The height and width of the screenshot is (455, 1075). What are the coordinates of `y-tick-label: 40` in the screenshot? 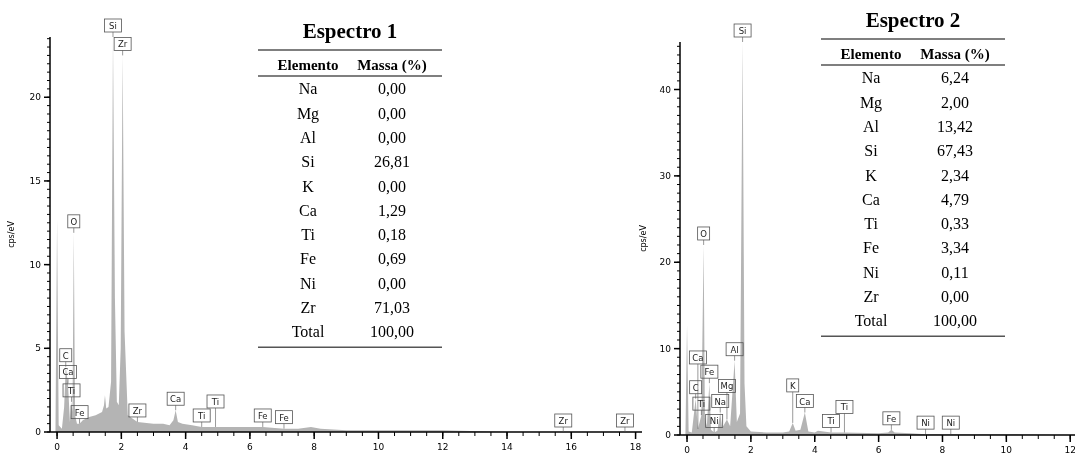 It's located at (665, 89).